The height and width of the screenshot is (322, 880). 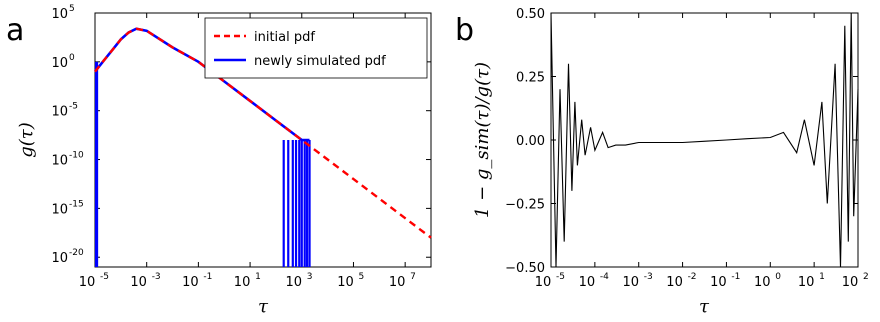 I want to click on b-x-tick-exponent: 1, so click(x=822, y=277).